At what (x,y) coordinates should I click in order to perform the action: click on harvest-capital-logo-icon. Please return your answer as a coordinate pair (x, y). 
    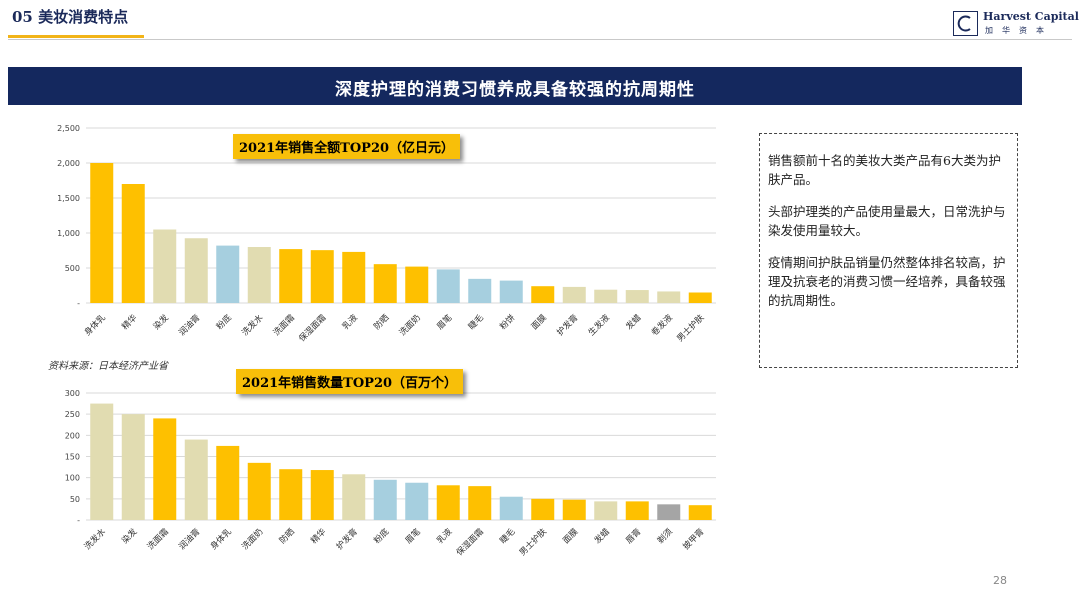
    Looking at the image, I should click on (965, 23).